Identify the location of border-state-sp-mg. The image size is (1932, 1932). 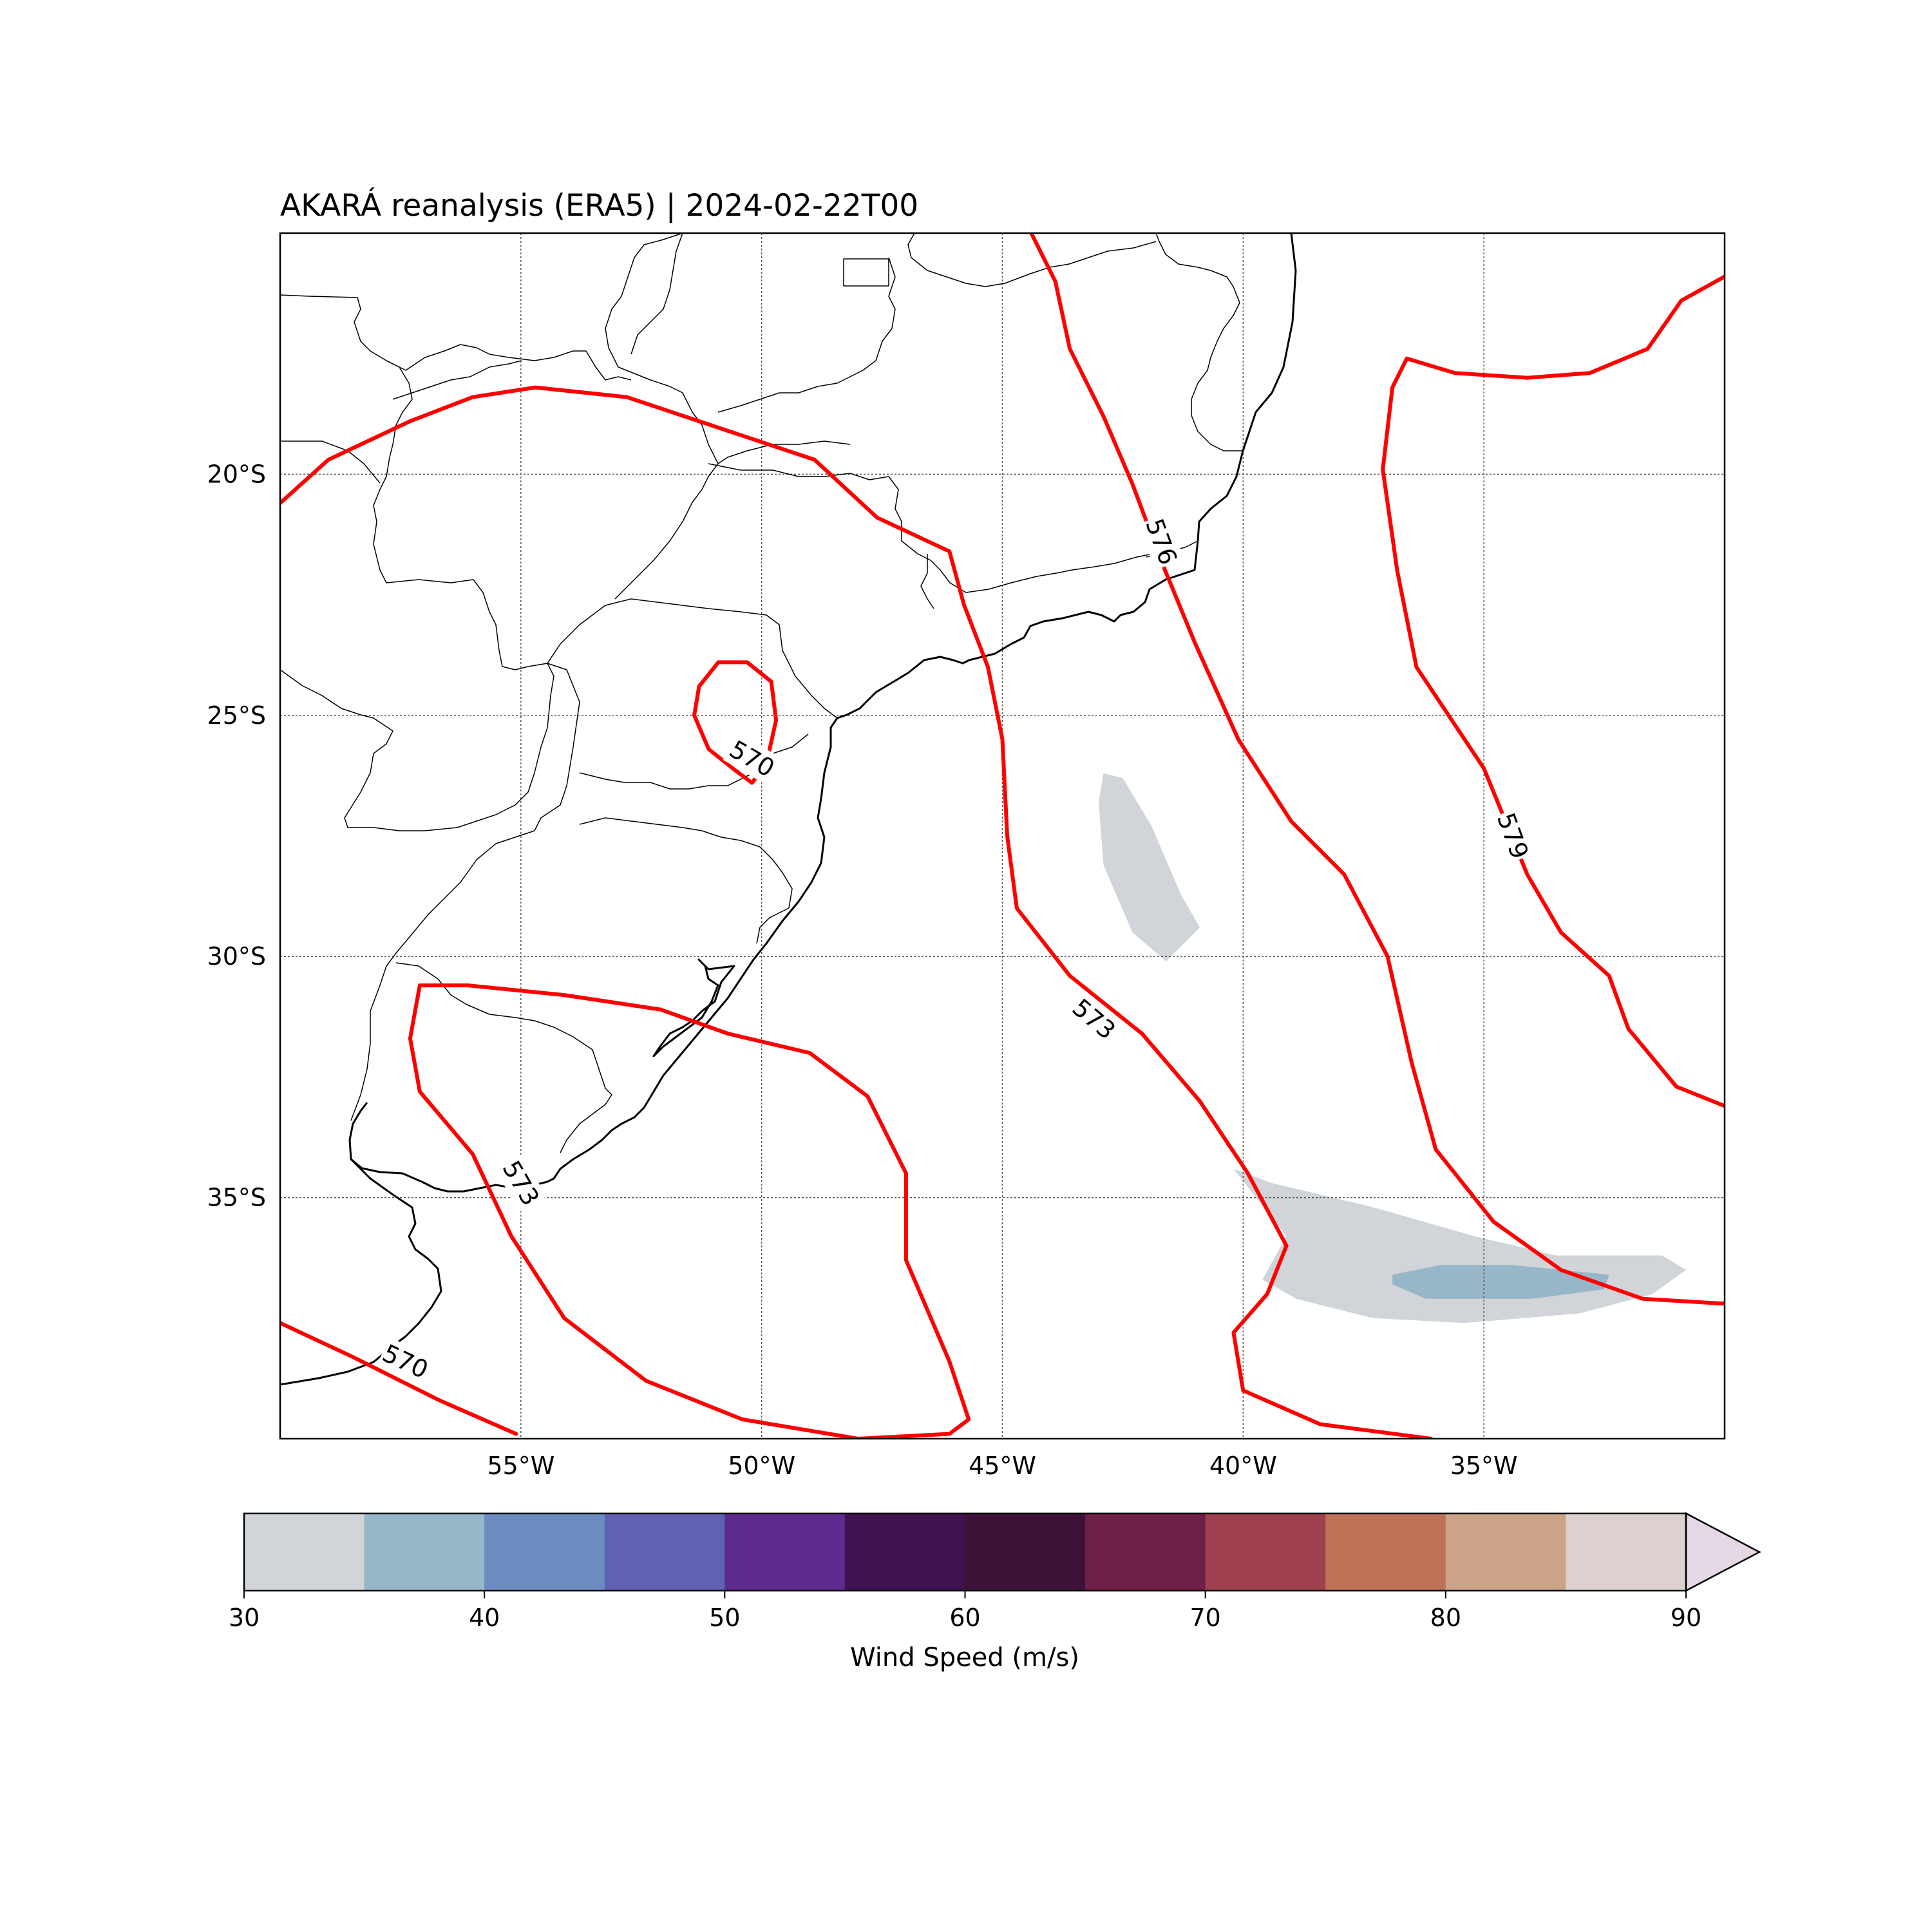
(941, 528).